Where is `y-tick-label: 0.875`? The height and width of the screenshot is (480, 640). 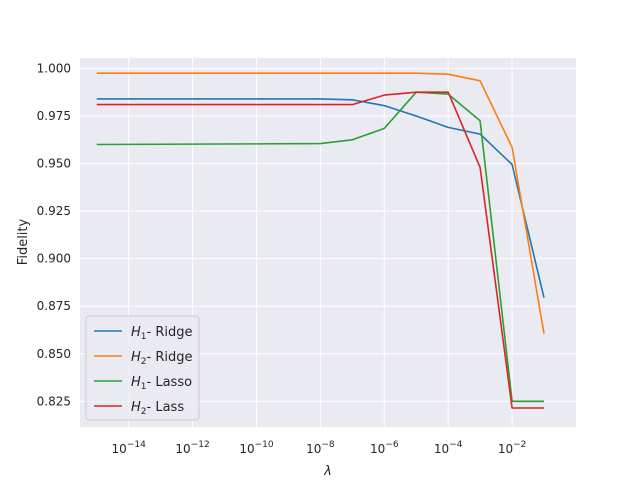
y-tick-label: 0.875 is located at coordinates (54, 306).